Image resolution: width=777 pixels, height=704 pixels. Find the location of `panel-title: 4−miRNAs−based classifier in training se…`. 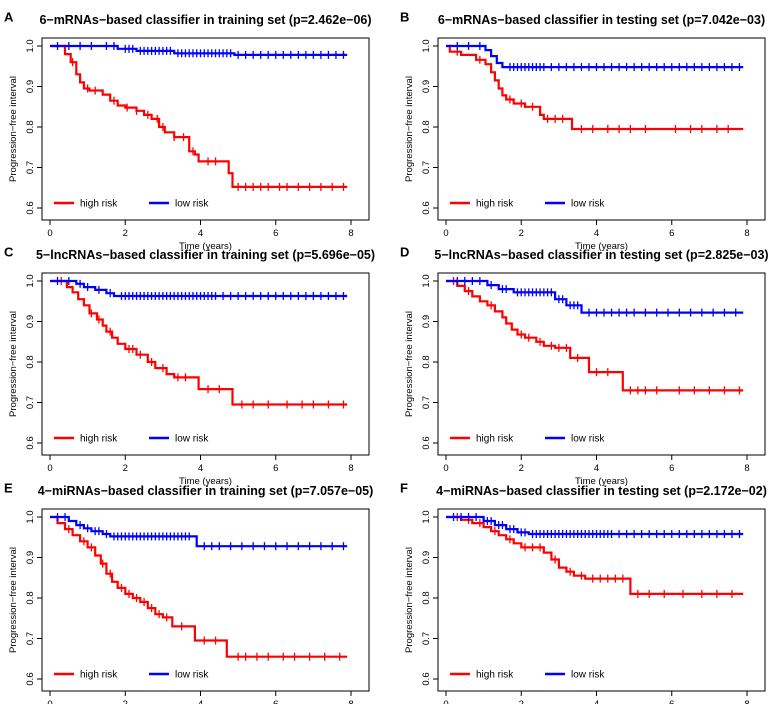

panel-title: 4−miRNAs−based classifier in training se… is located at coordinates (206, 491).